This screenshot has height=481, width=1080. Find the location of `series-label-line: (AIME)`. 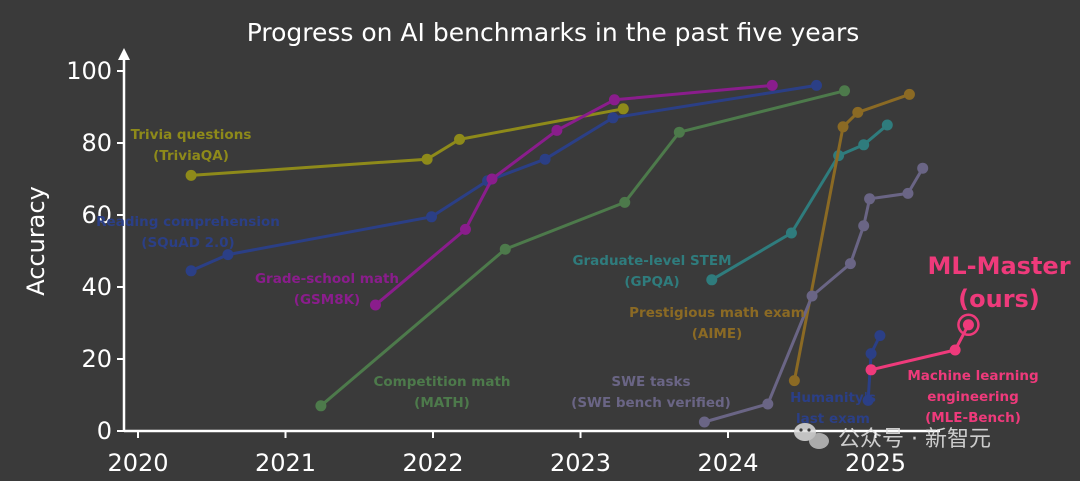

series-label-line: (AIME) is located at coordinates (717, 334).